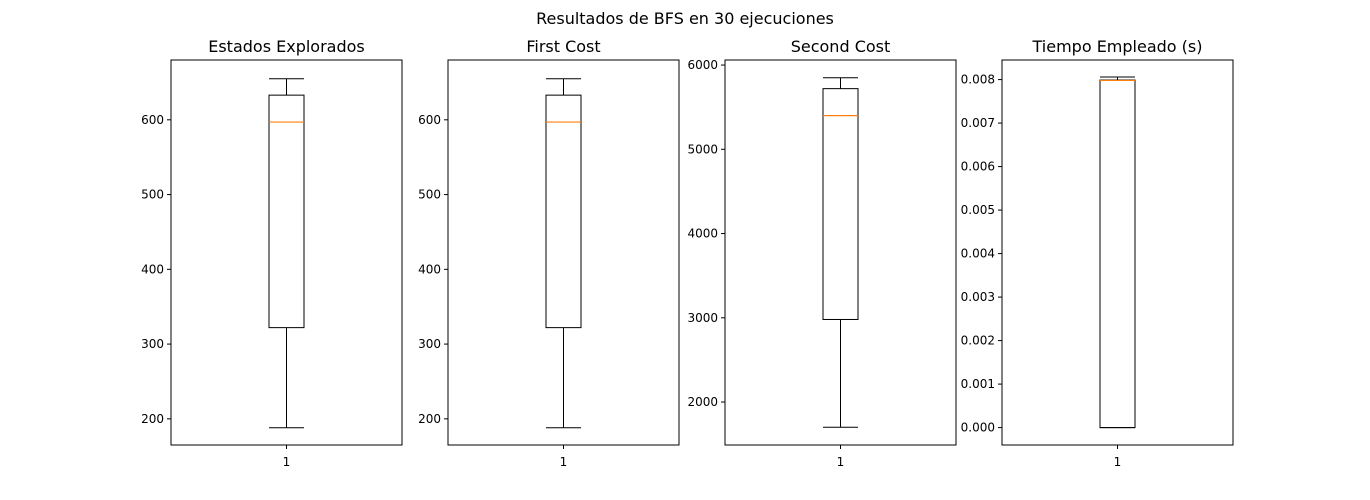  What do you see at coordinates (978, 341) in the screenshot?
I see `y-tick-label: 0.002` at bounding box center [978, 341].